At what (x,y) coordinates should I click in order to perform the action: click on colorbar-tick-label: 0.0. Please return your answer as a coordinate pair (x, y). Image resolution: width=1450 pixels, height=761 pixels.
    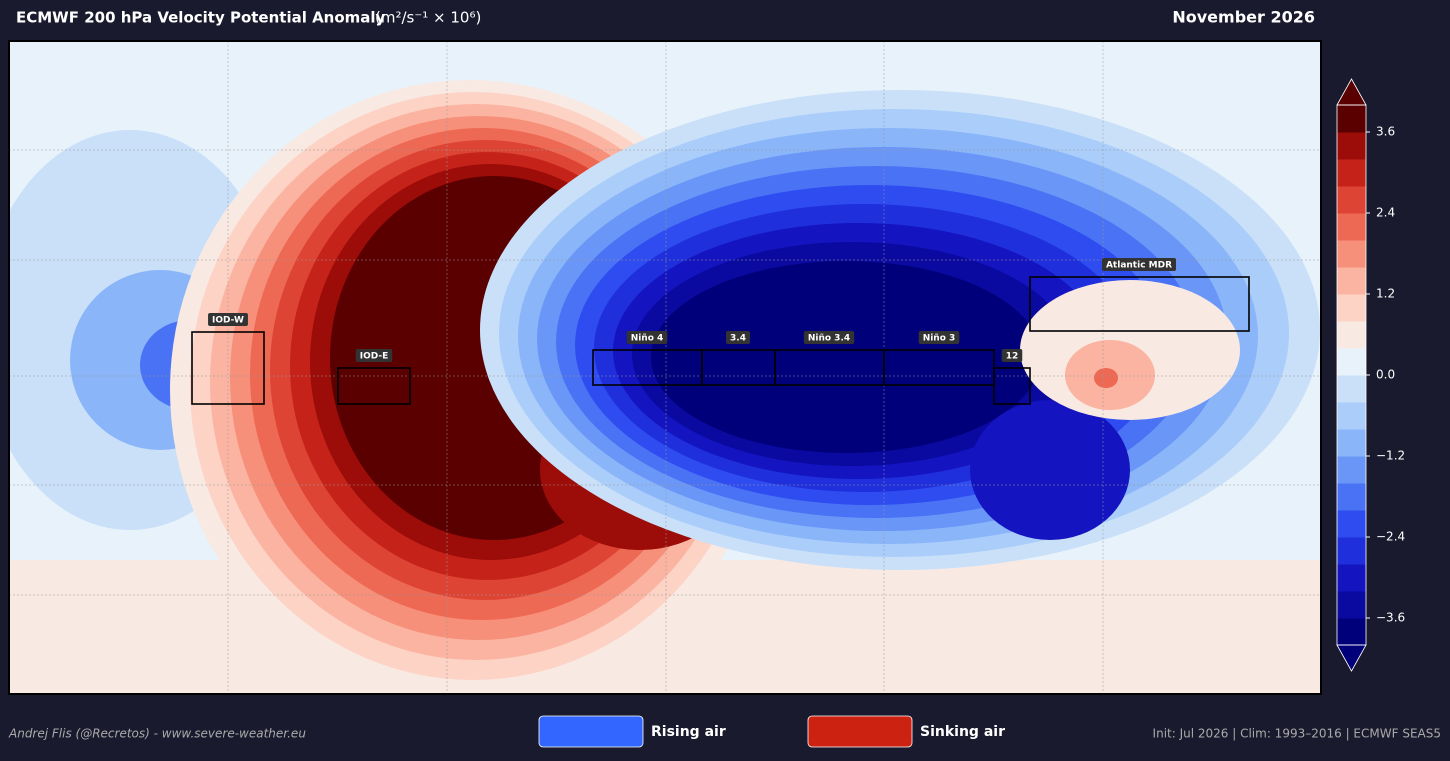
    Looking at the image, I should click on (1385, 375).